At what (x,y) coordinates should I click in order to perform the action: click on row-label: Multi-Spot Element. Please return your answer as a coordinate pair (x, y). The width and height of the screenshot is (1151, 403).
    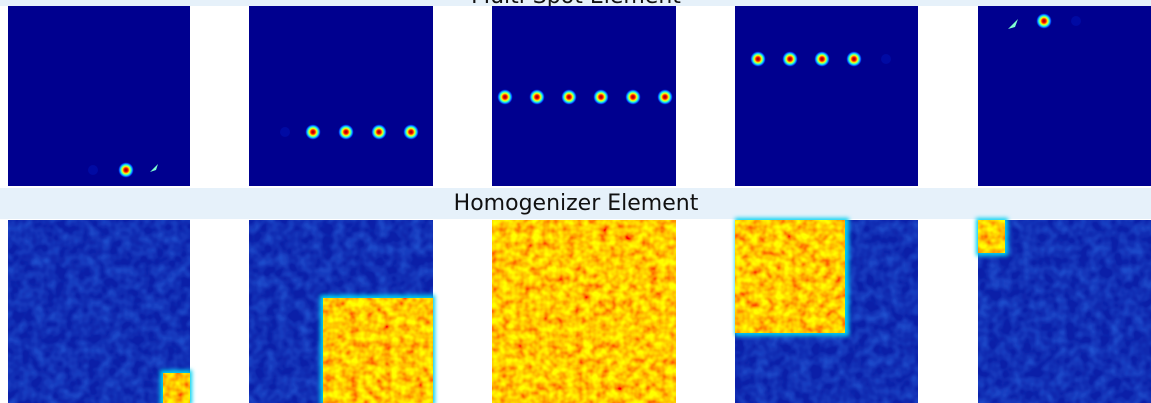
    Looking at the image, I should click on (576, 4).